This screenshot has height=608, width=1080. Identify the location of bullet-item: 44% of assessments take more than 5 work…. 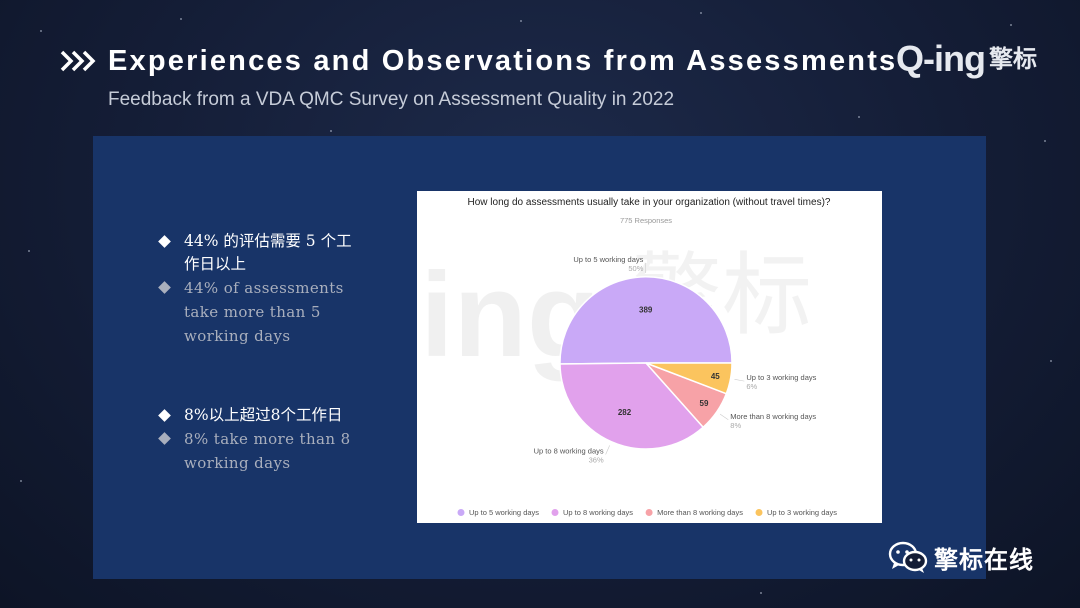
(258, 312).